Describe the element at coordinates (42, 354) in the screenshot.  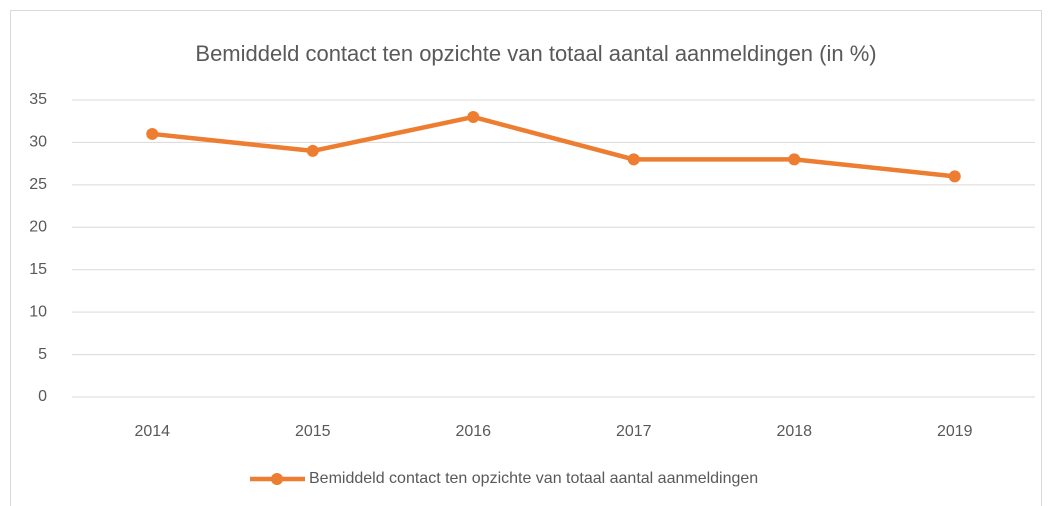
I see `y-tick-label: 5` at that location.